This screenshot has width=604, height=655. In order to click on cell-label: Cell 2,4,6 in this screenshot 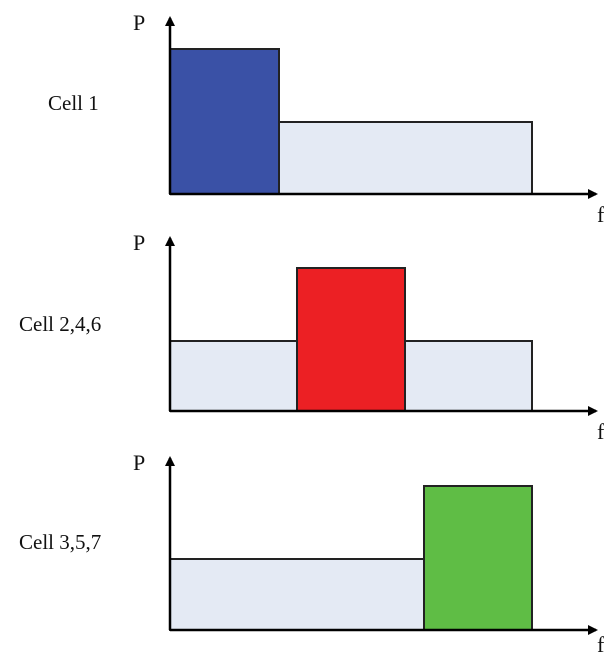, I will do `click(60, 324)`.